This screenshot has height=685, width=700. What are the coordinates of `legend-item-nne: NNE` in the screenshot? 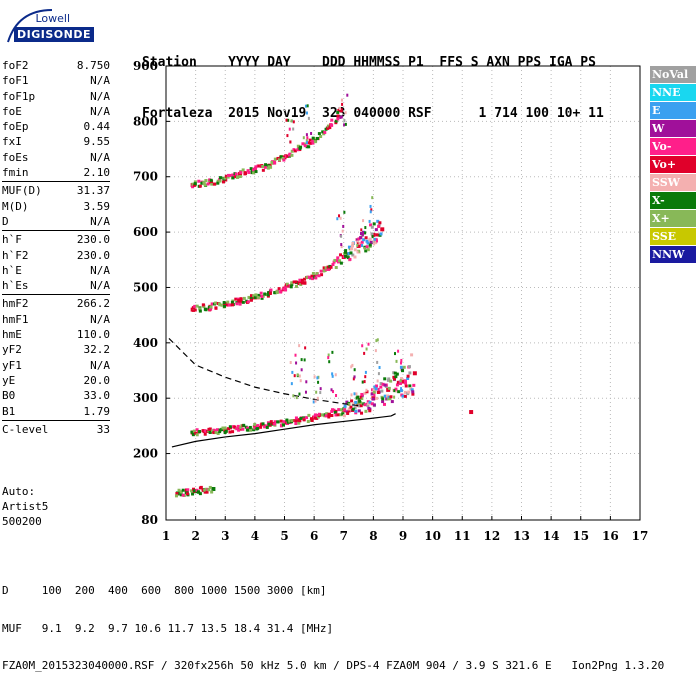 It's located at (673, 92).